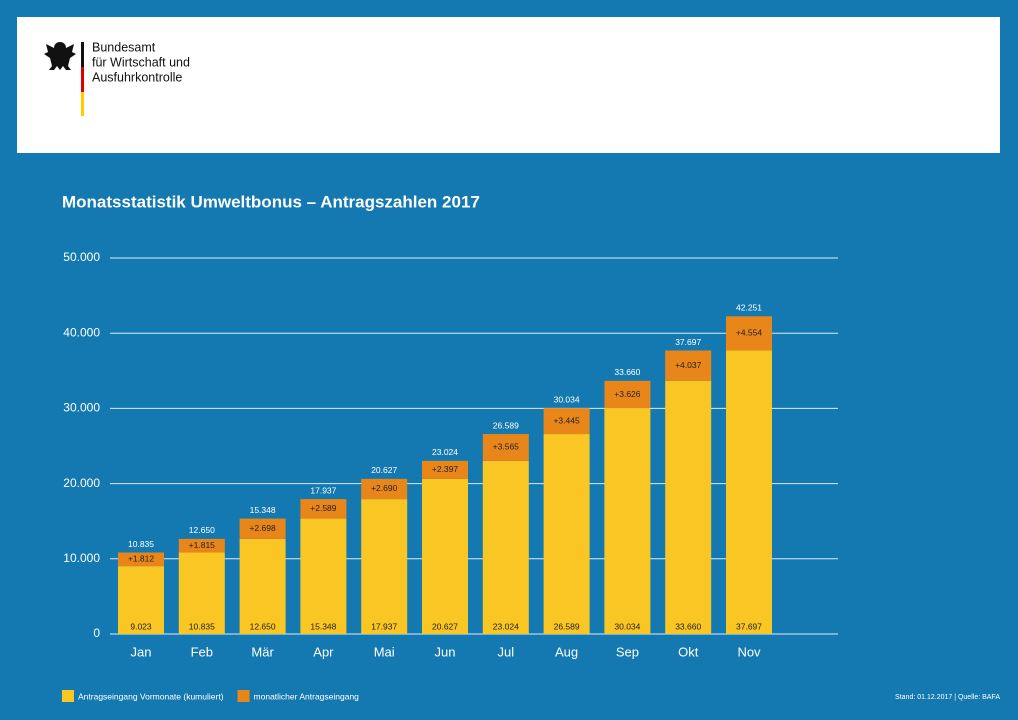  What do you see at coordinates (202, 626) in the screenshot?
I see `value-label: 10.835` at bounding box center [202, 626].